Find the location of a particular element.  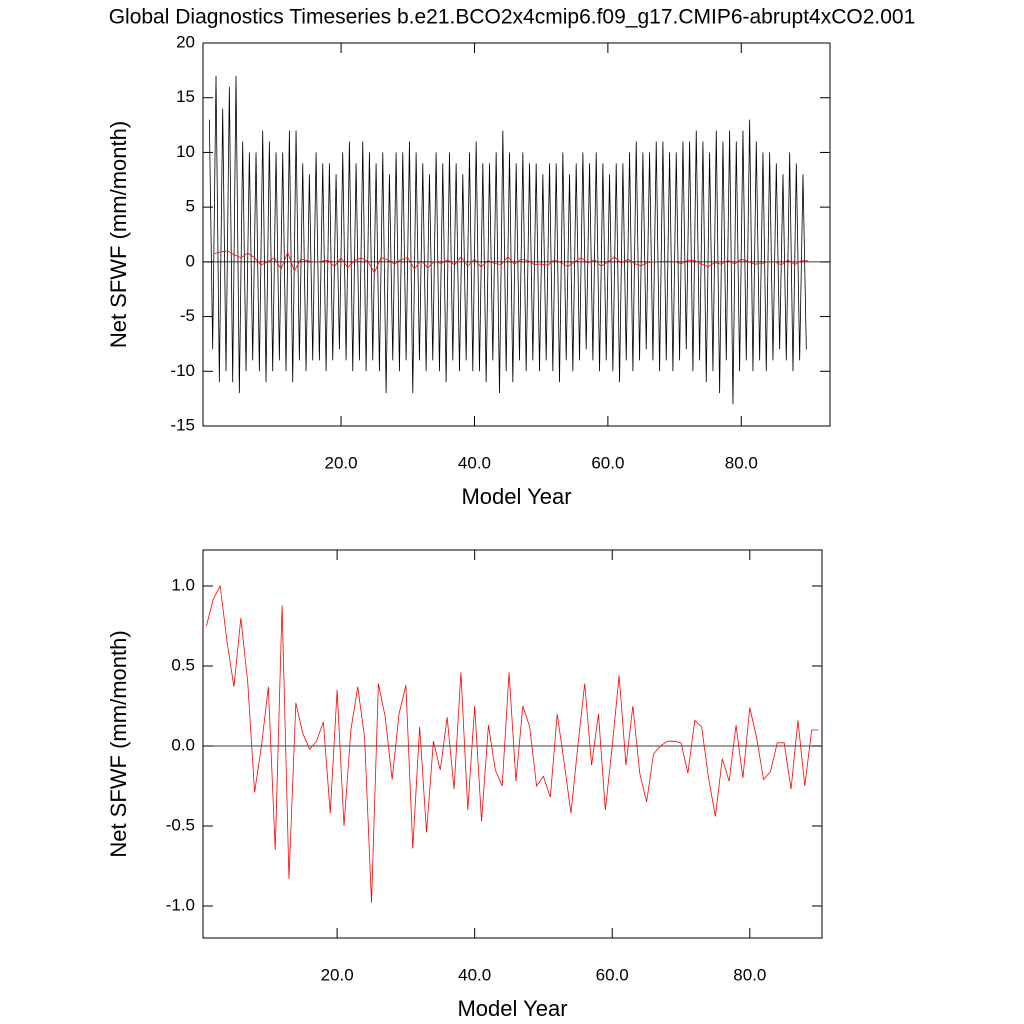

series-line is located at coordinates (511, 262).